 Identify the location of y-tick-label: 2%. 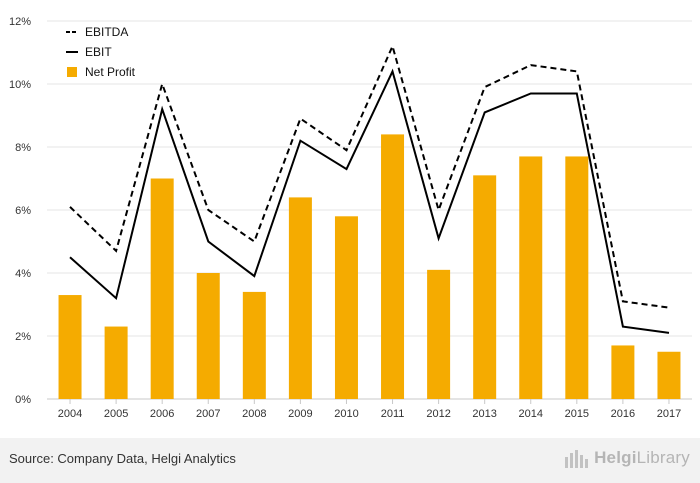
(23, 337).